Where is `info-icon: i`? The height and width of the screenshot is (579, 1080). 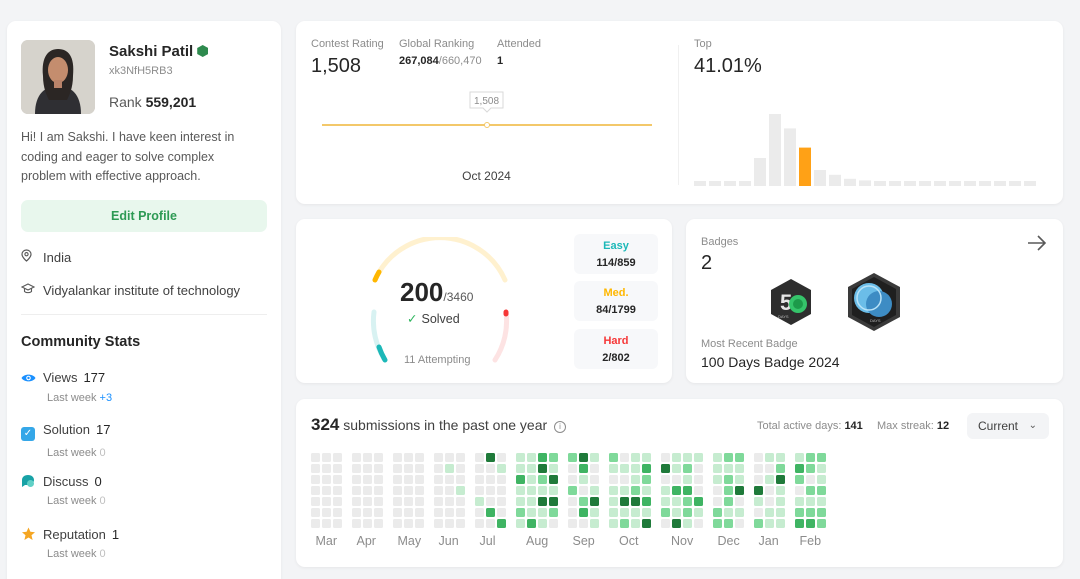 info-icon: i is located at coordinates (560, 427).